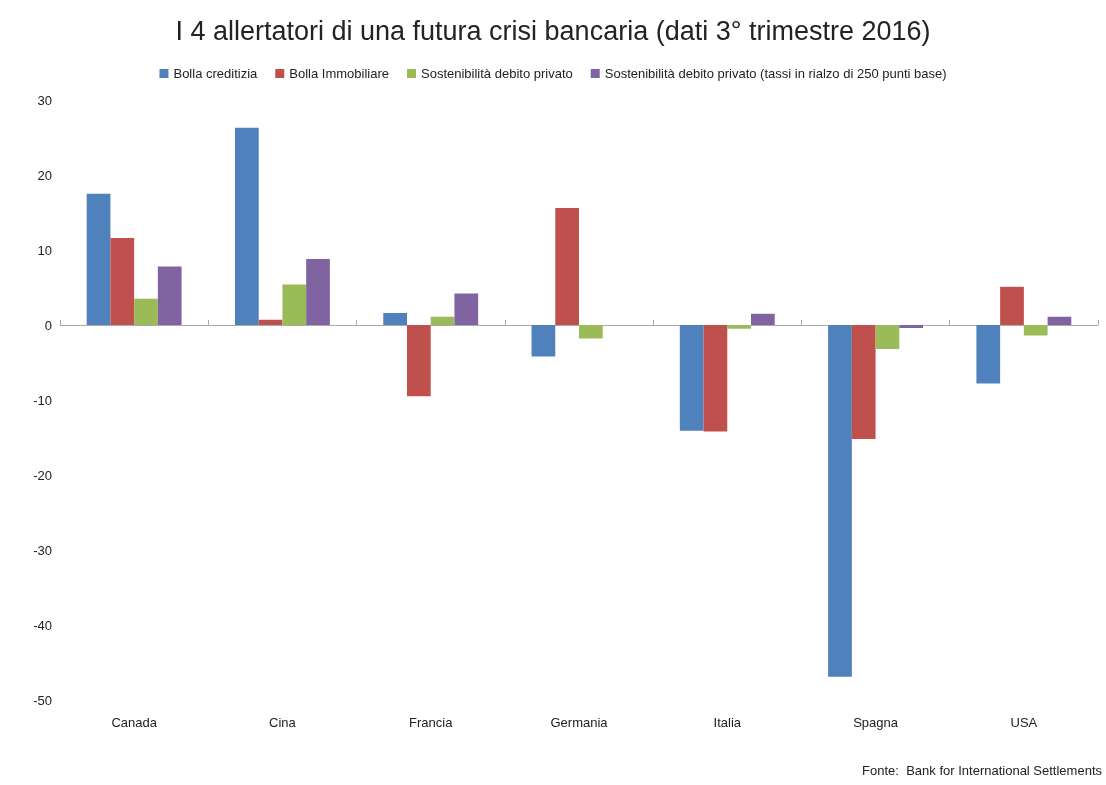 The image size is (1106, 785). What do you see at coordinates (42, 700) in the screenshot?
I see `y-tick-label: -50` at bounding box center [42, 700].